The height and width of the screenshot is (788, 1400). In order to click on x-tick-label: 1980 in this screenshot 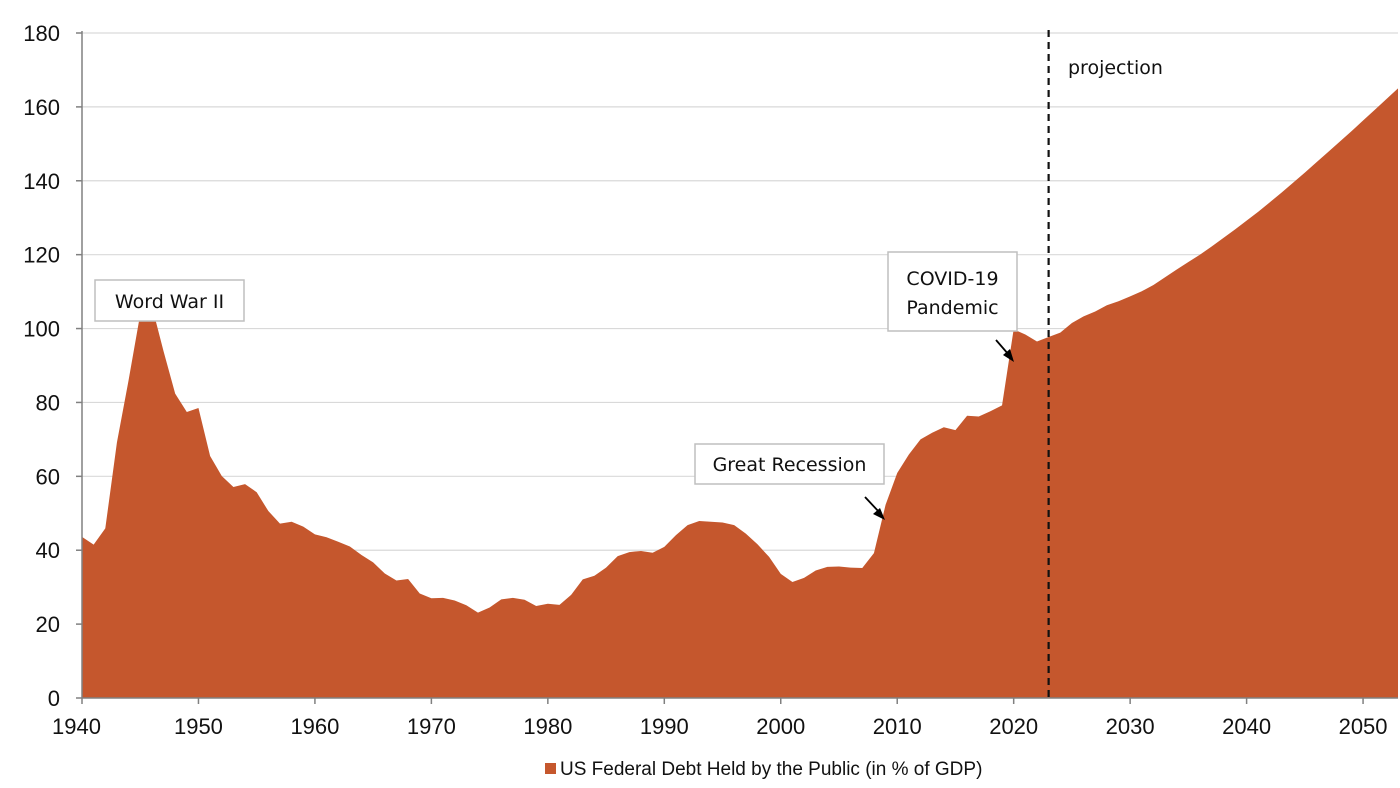, I will do `click(547, 726)`.